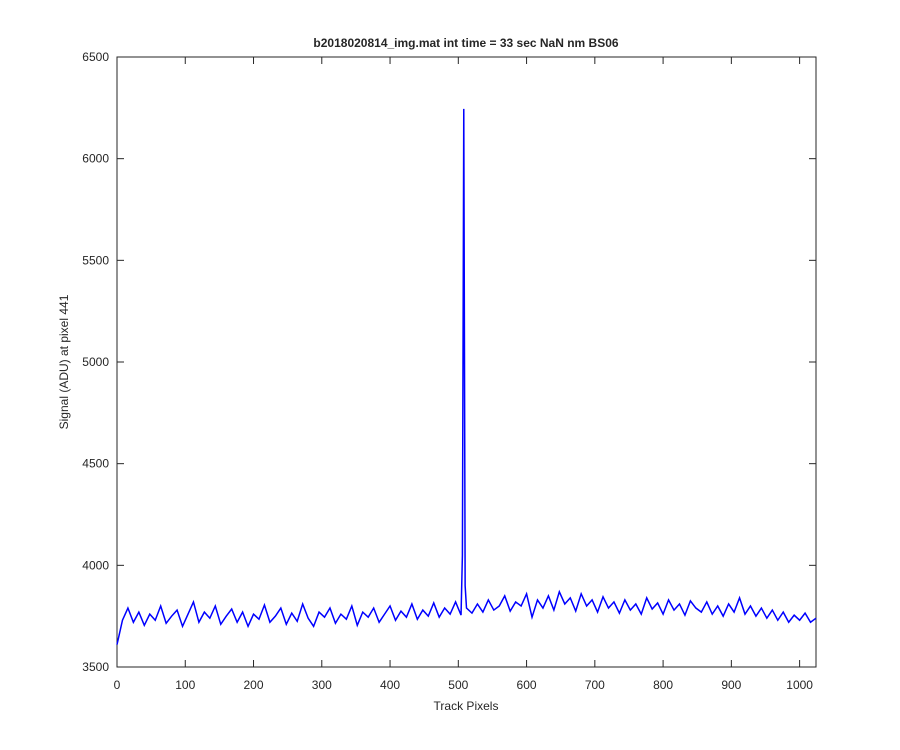 The width and height of the screenshot is (900, 750). I want to click on x-tick-label: 1000, so click(799, 685).